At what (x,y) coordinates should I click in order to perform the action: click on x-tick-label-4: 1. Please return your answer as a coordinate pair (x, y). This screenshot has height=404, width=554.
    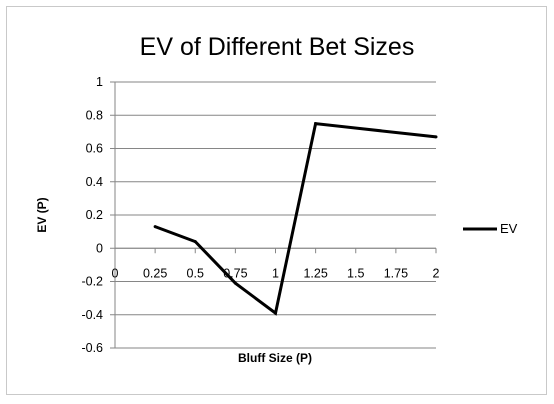
    Looking at the image, I should click on (275, 273).